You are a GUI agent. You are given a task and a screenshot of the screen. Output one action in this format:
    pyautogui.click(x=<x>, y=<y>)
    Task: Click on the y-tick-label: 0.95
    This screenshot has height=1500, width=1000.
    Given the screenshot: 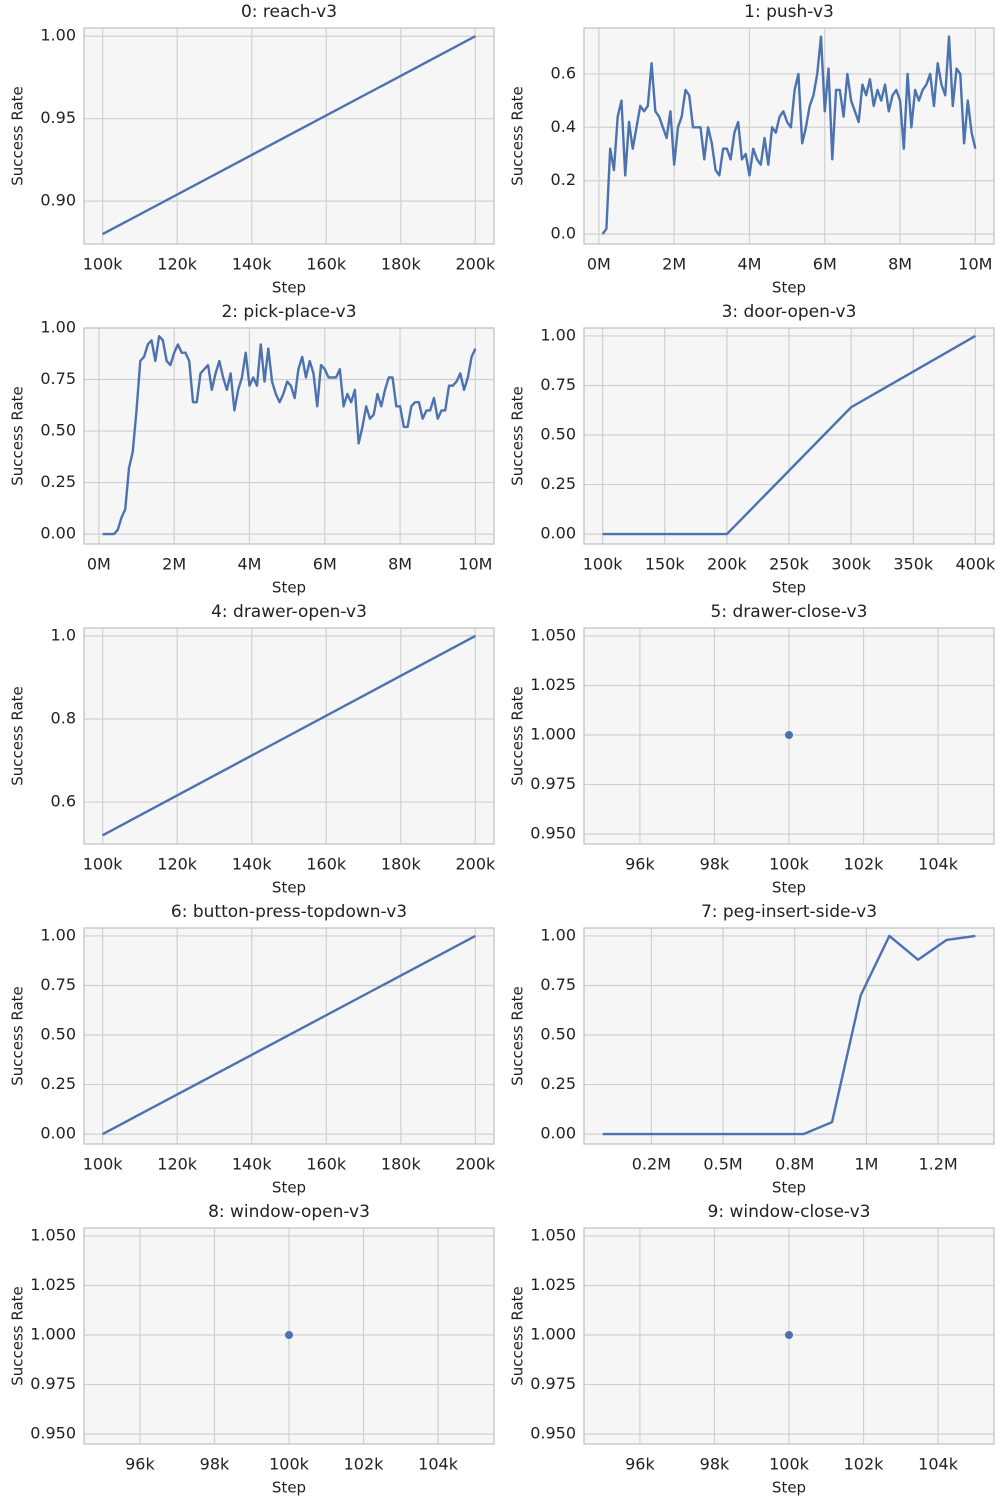 What is the action you would take?
    pyautogui.click(x=58, y=117)
    